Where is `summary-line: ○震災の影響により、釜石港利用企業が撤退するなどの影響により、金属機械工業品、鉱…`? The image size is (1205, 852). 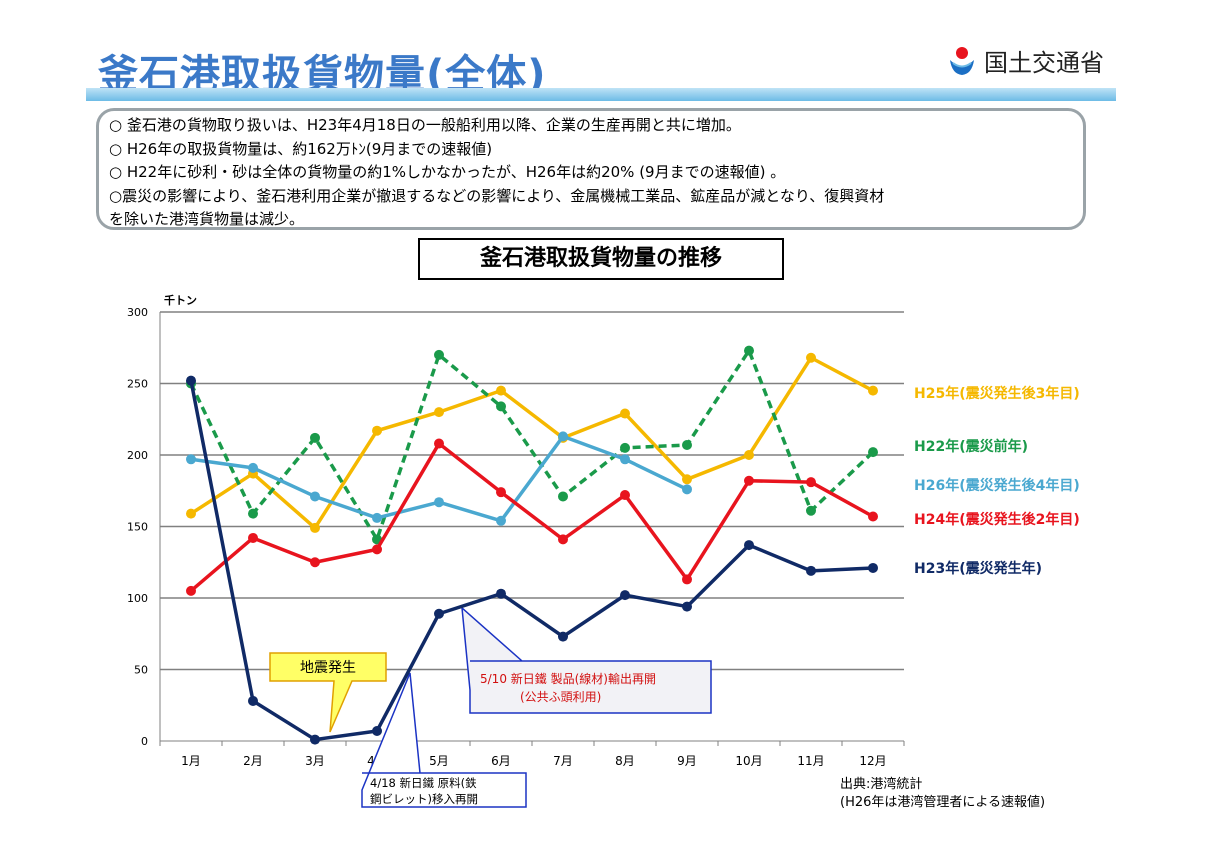
summary-line: ○震災の影響により、釜石港利用企業が撤退するなどの影響により、金属機械工業品、鉱… is located at coordinates (497, 195).